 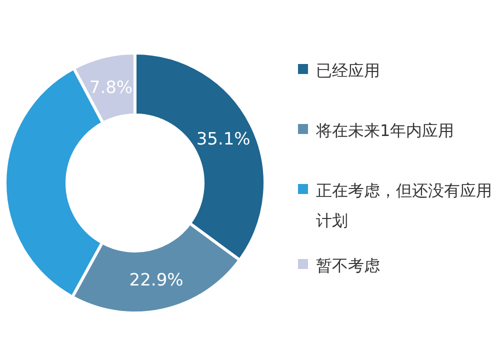 I want to click on legend-label: 暂不考虑, so click(x=348, y=265).